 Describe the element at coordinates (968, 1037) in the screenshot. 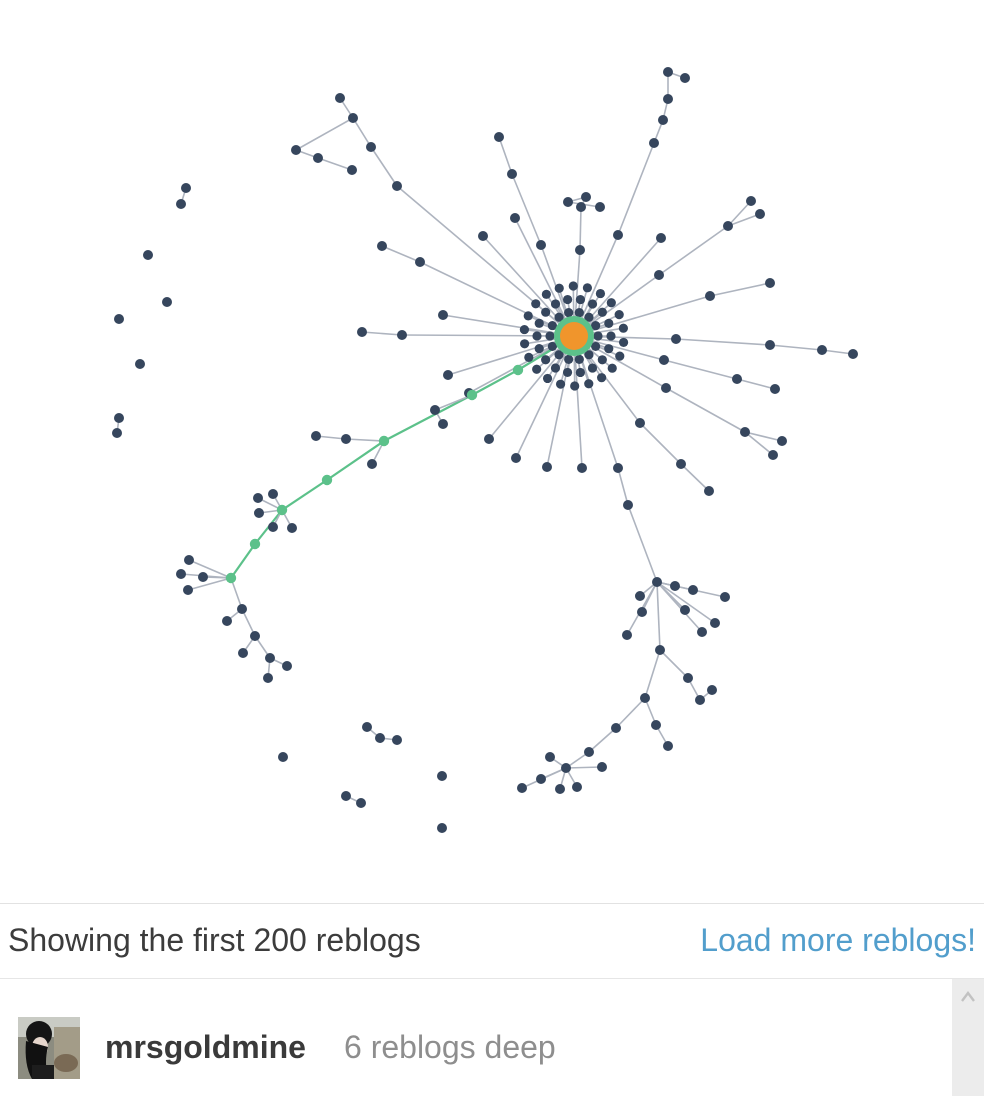

I see `scrollbar` at that location.